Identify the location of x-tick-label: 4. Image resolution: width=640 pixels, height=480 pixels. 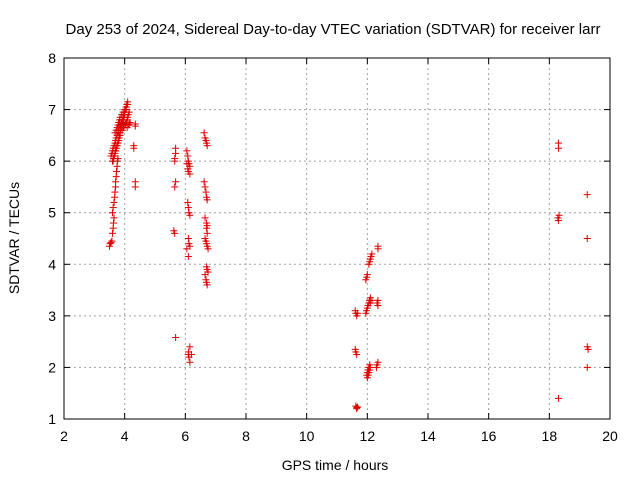
(125, 436).